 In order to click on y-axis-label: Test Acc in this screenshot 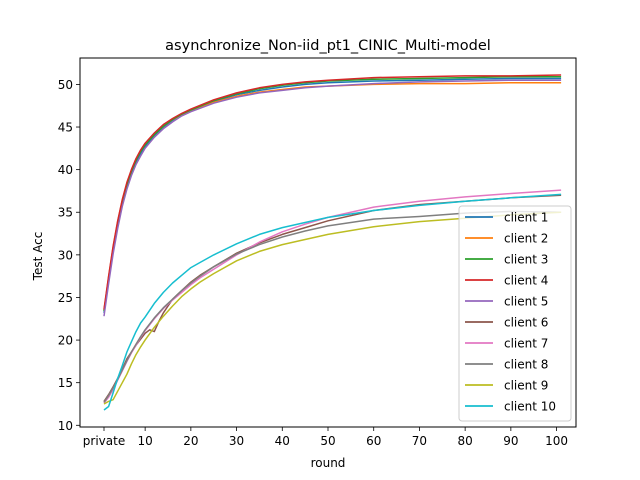, I will do `click(38, 257)`.